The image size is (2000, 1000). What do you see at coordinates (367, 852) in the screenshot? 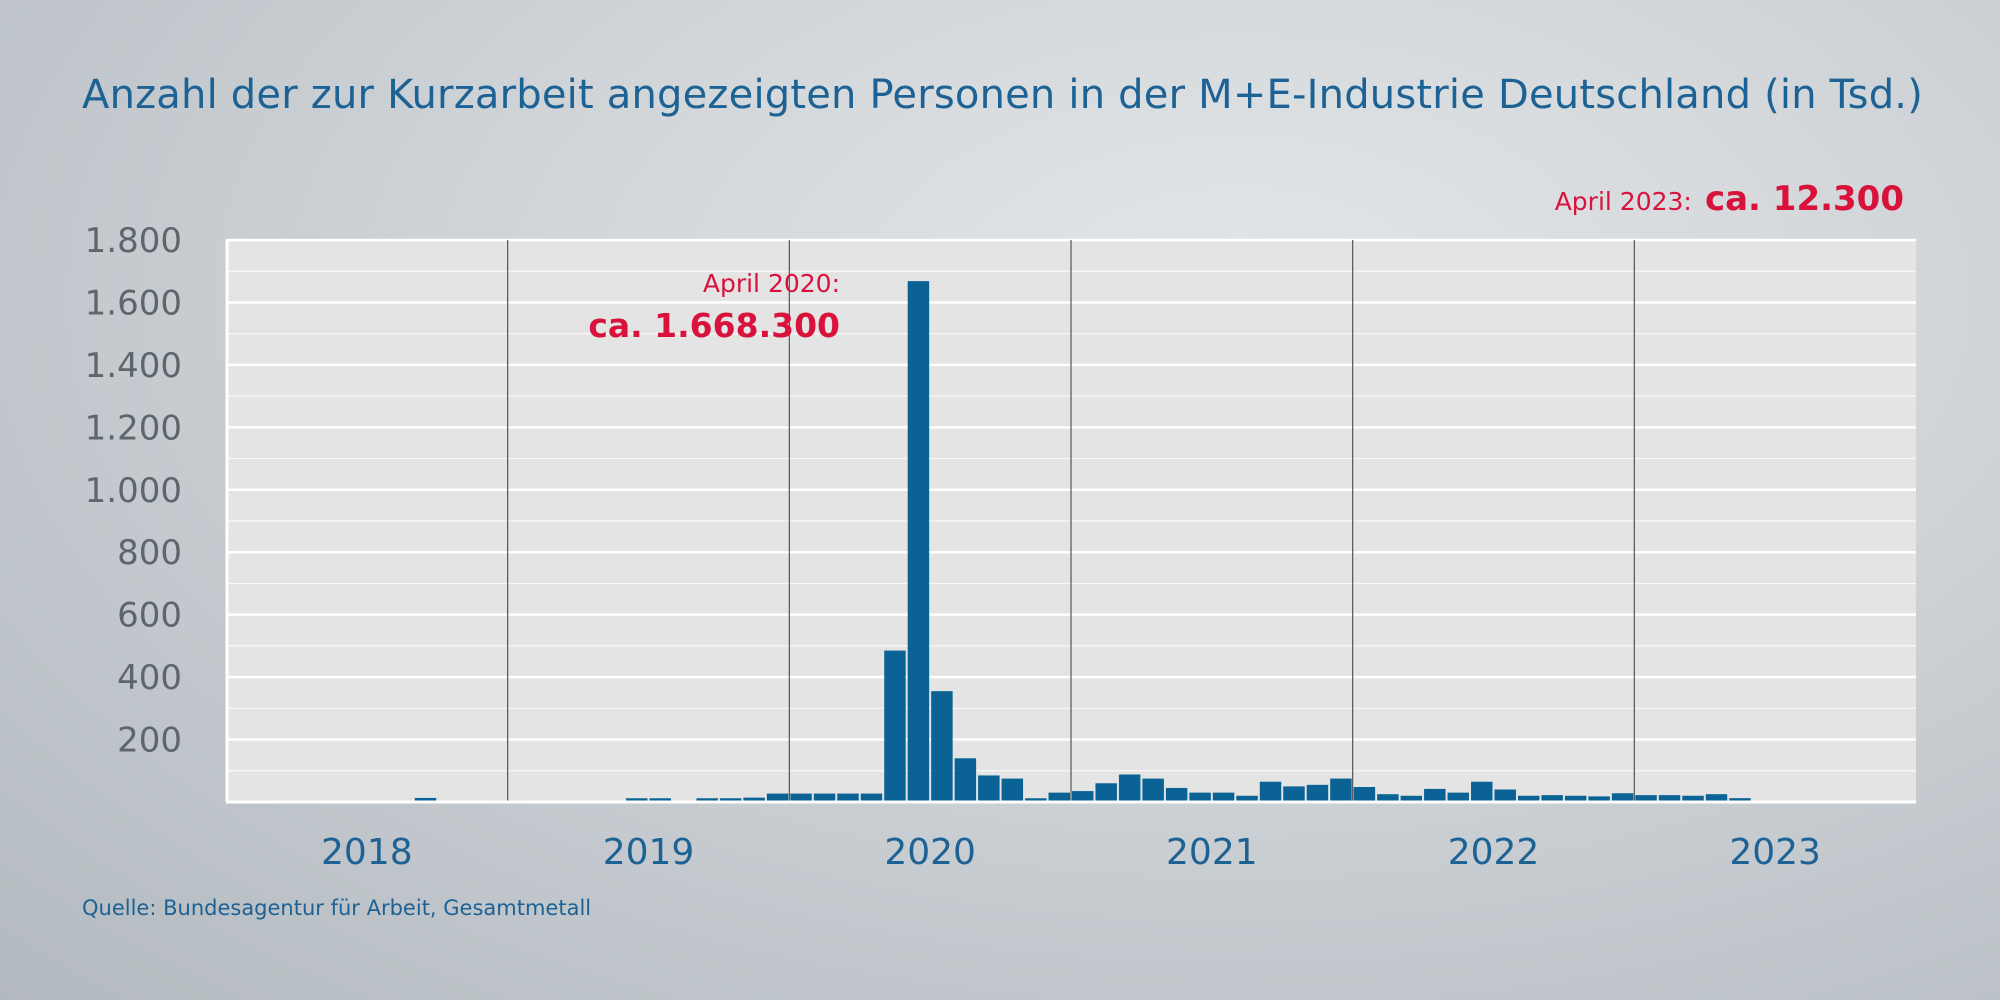
I see `x-tick-2018: 2018` at bounding box center [367, 852].